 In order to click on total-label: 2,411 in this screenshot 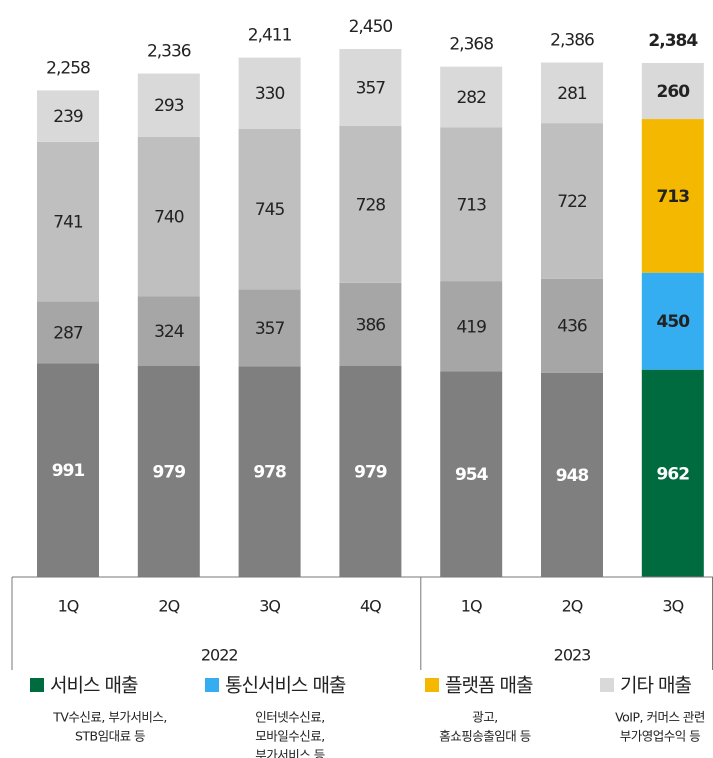, I will do `click(270, 36)`.